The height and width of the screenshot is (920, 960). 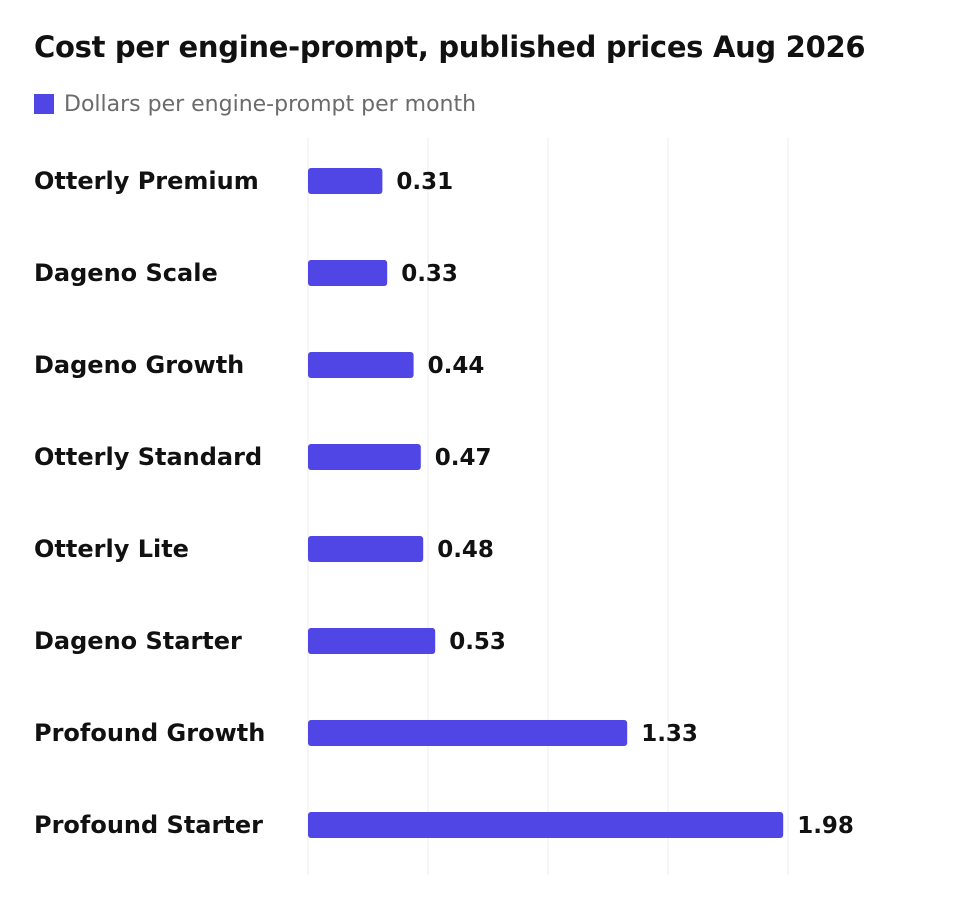 What do you see at coordinates (148, 825) in the screenshot?
I see `category-label: Profound Starter` at bounding box center [148, 825].